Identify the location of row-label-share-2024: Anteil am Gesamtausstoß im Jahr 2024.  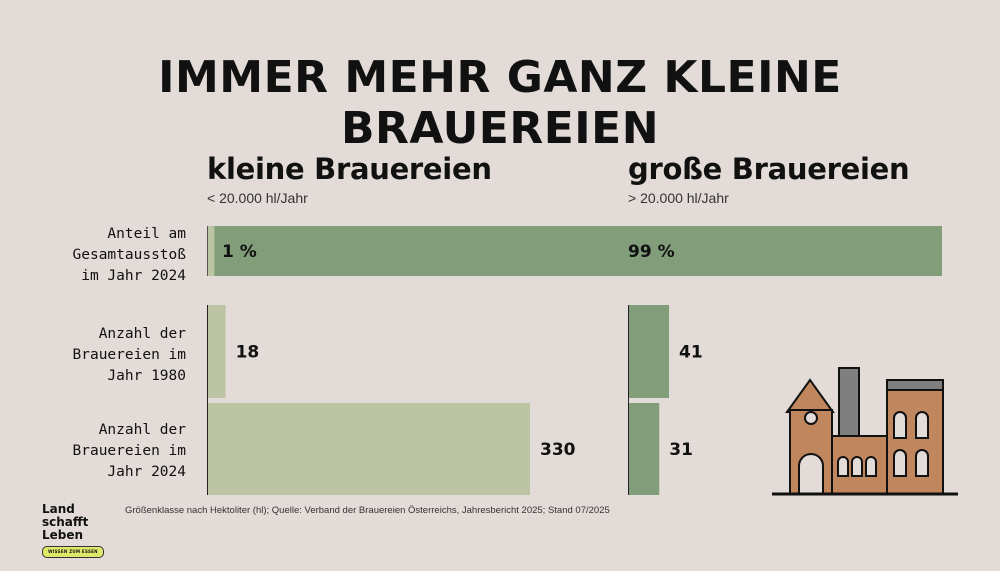
(129, 255).